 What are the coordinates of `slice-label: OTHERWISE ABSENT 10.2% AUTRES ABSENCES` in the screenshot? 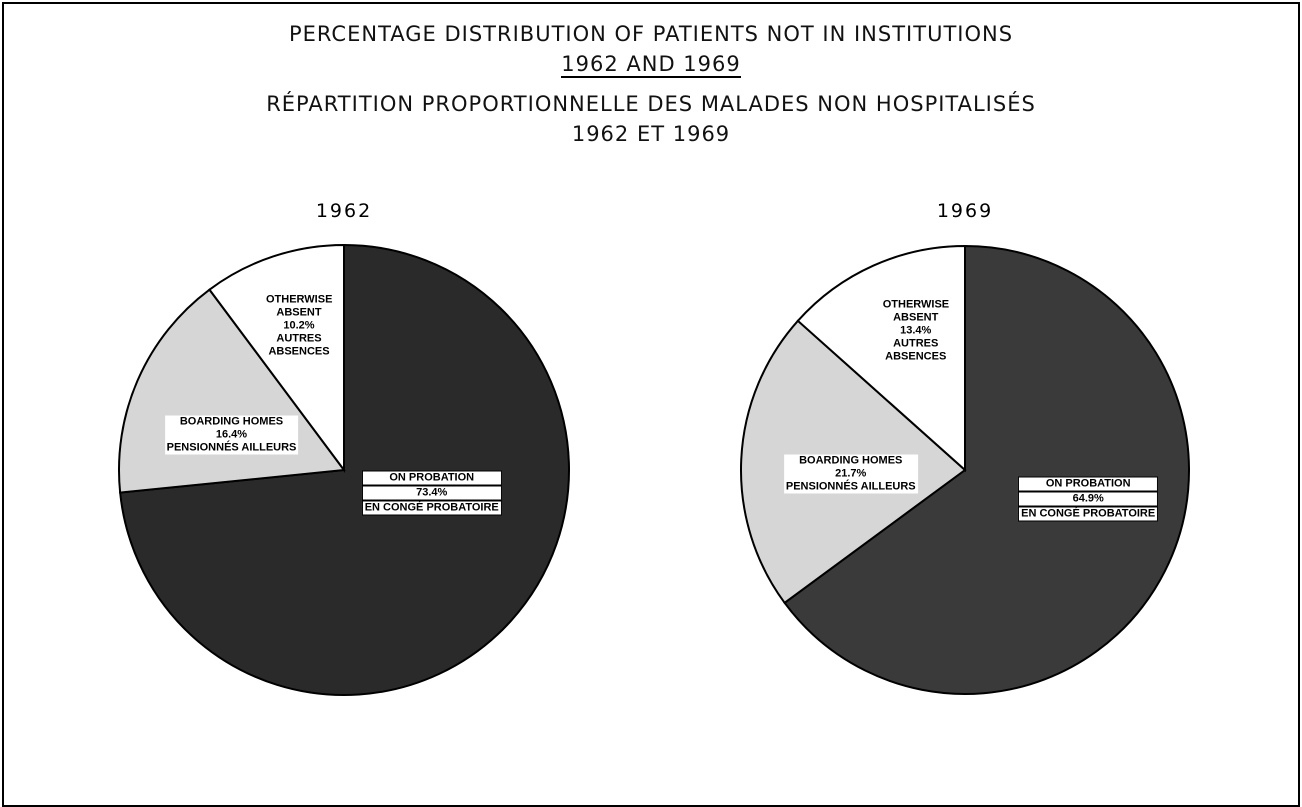 It's located at (299, 326).